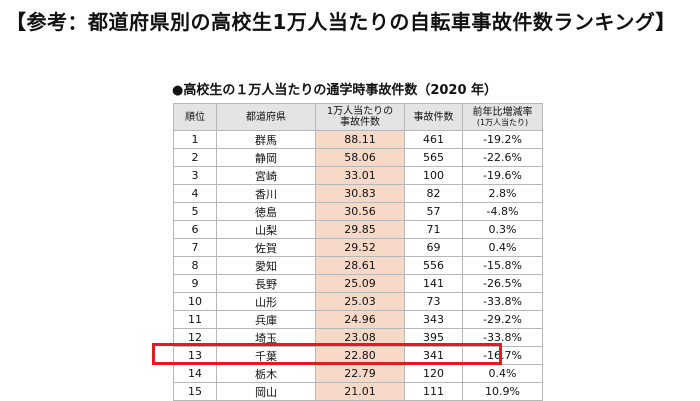  What do you see at coordinates (433, 247) in the screenshot?
I see `cell-count: 69` at bounding box center [433, 247].